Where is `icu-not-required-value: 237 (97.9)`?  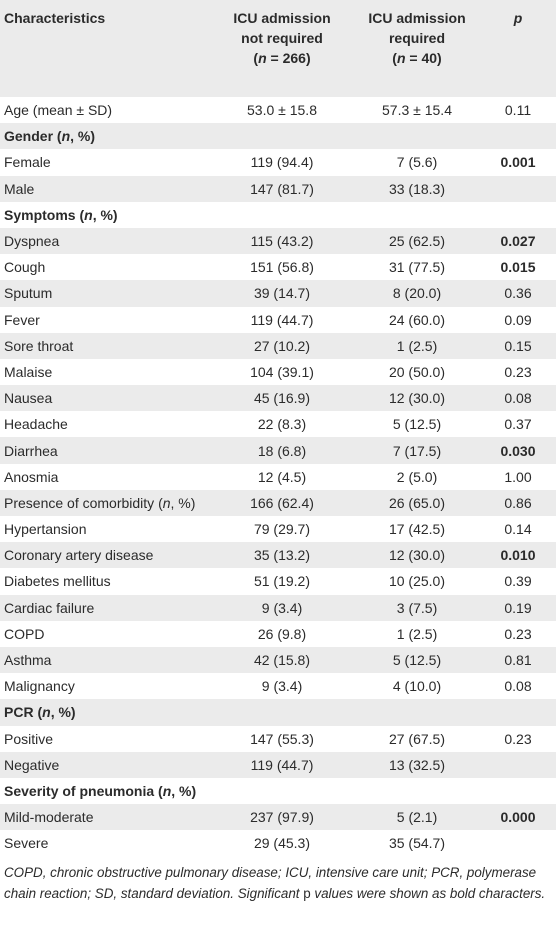
icu-not-required-value: 237 (97.9) is located at coordinates (282, 817).